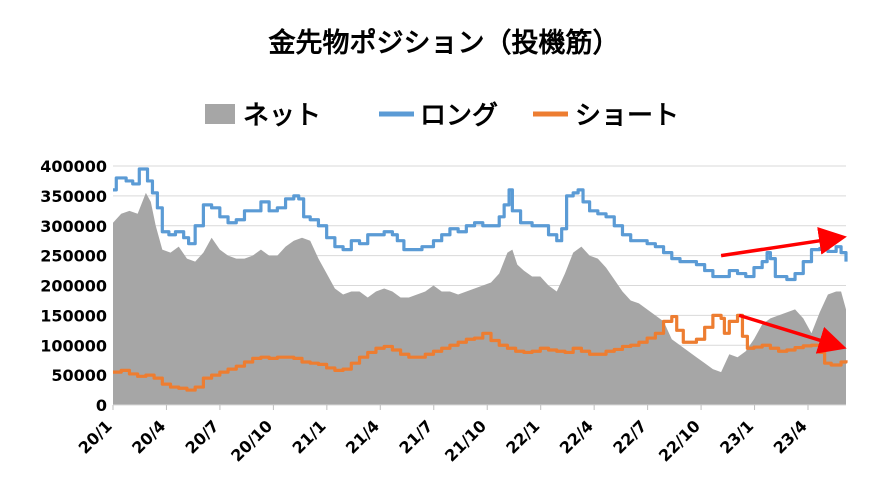  Describe the element at coordinates (627, 116) in the screenshot. I see `legend-label-short: ショート` at that location.